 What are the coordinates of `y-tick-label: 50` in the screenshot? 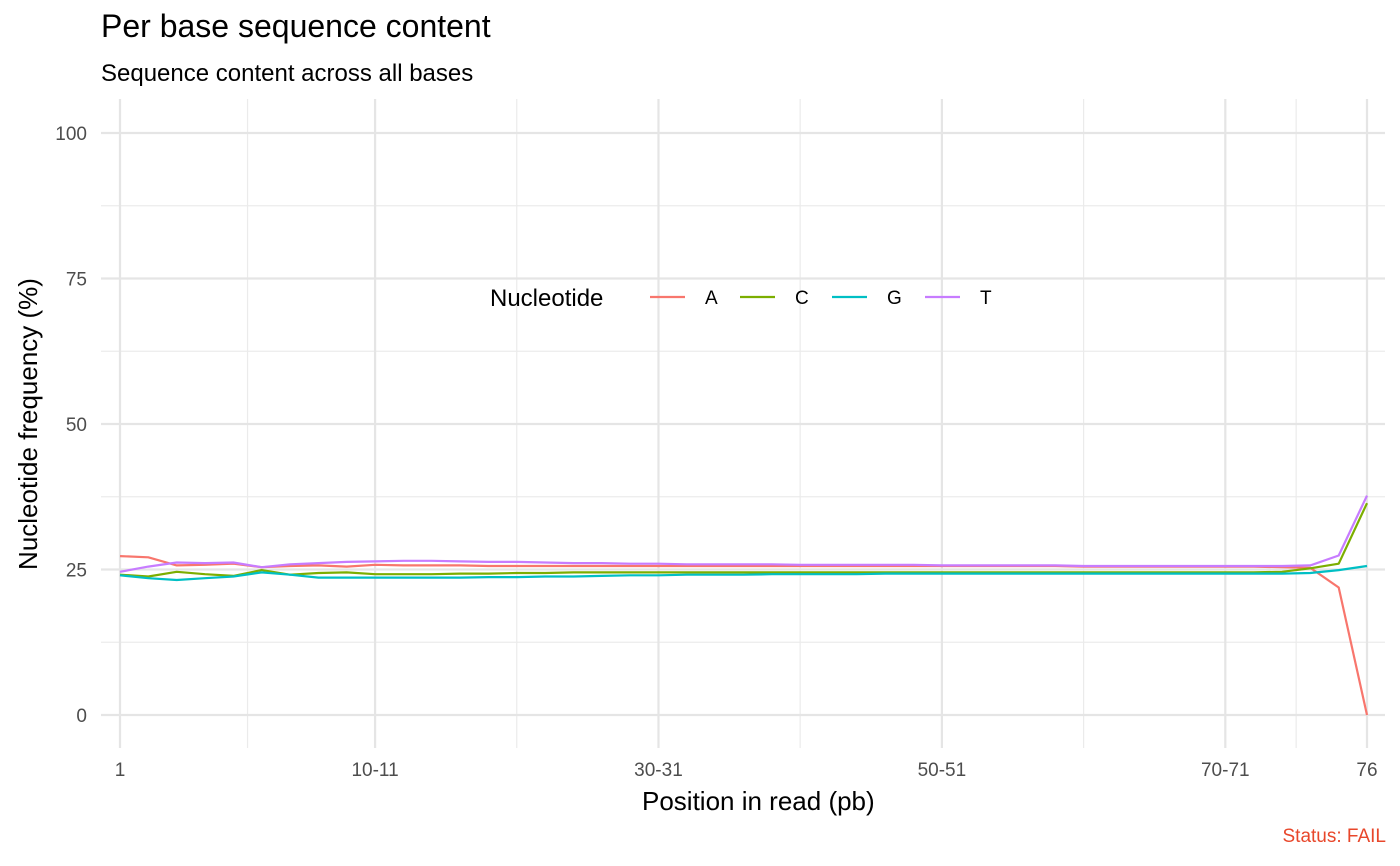 It's located at (76, 425).